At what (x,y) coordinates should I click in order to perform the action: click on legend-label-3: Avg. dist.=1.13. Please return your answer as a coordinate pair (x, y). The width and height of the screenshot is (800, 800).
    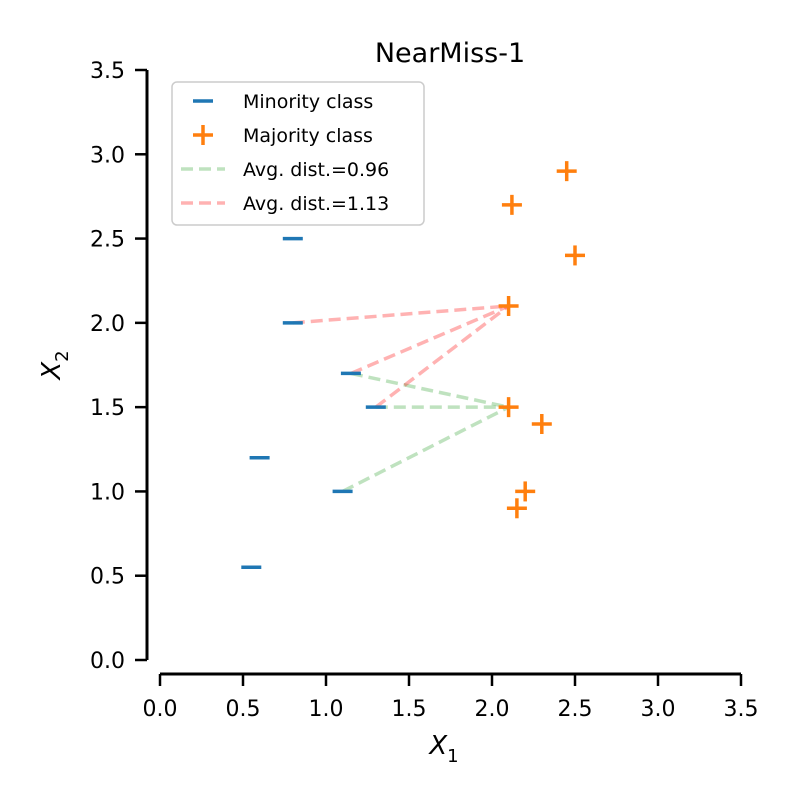
    Looking at the image, I should click on (316, 204).